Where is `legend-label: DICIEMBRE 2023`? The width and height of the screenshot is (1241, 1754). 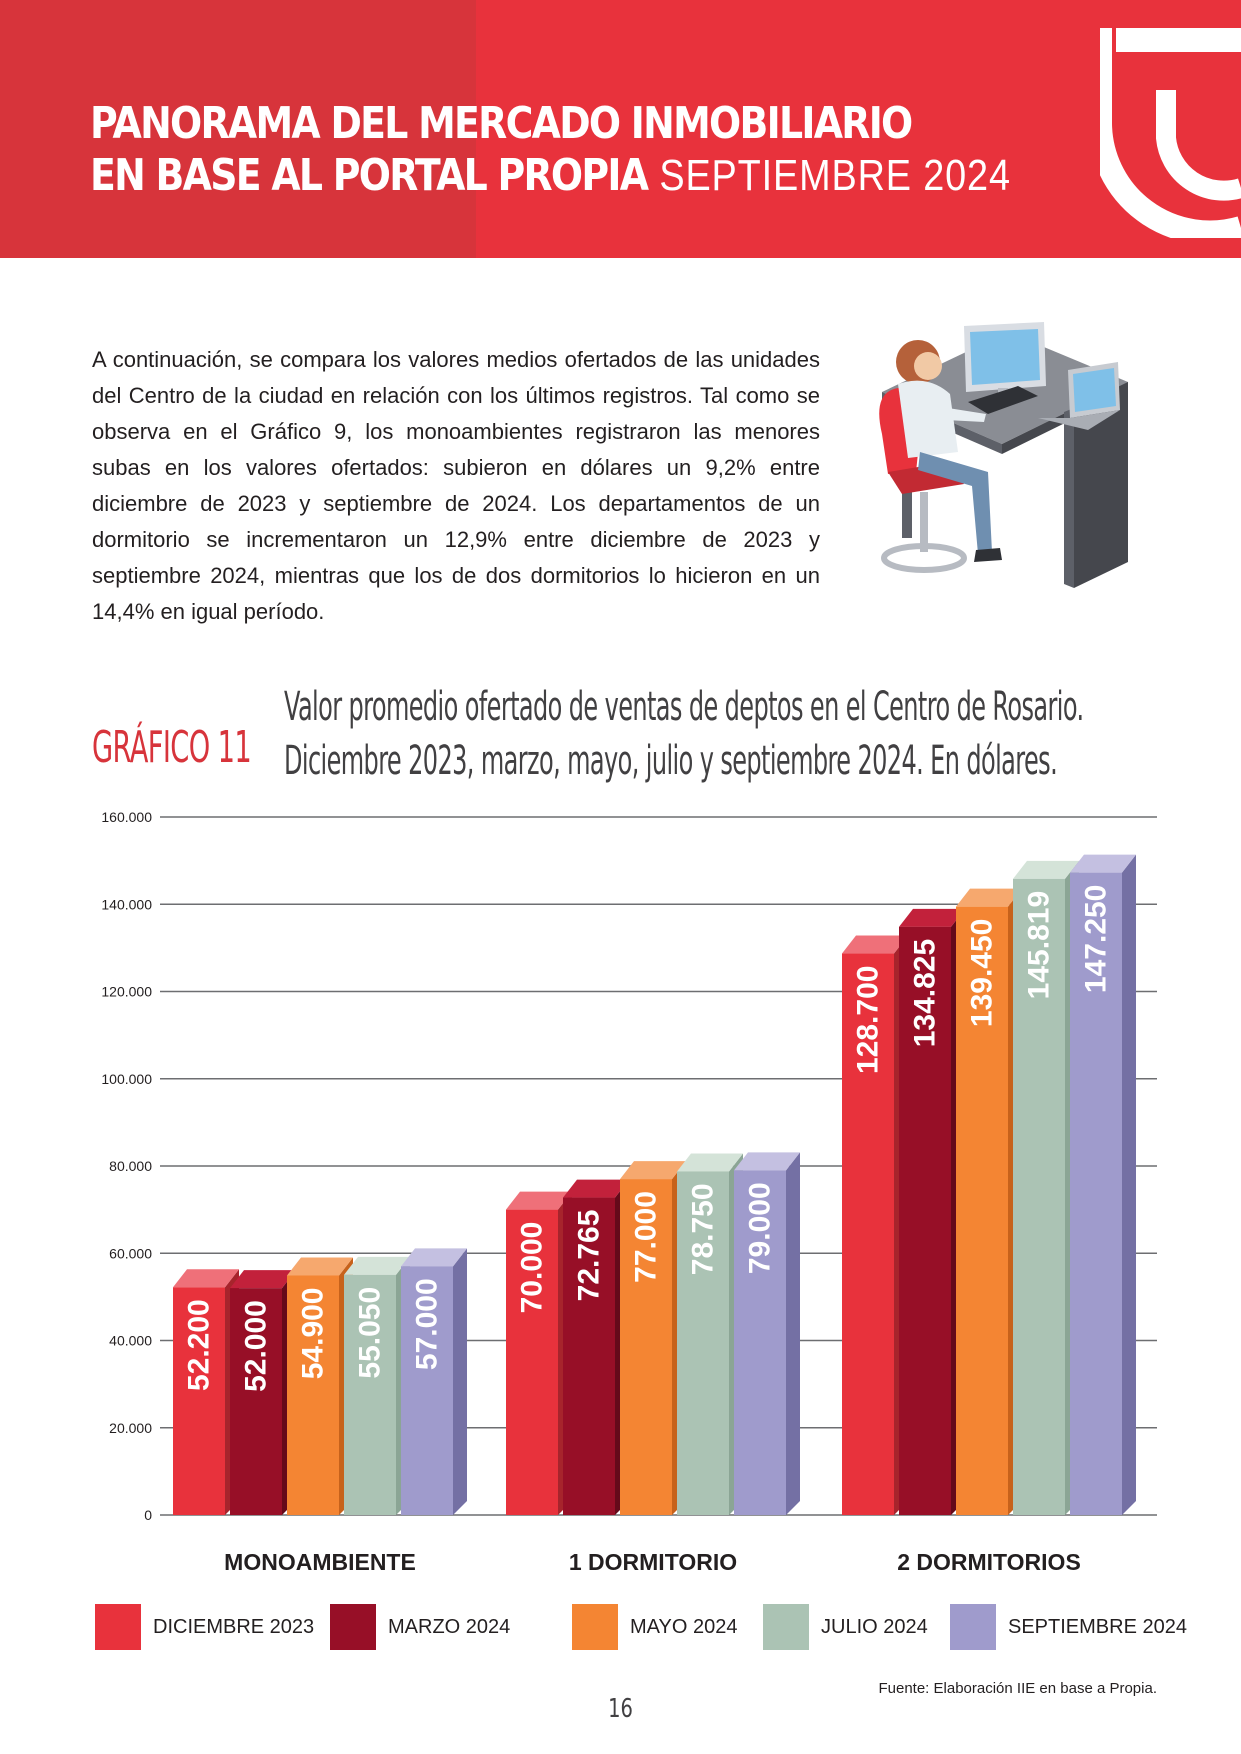 legend-label: DICIEMBRE 2023 is located at coordinates (234, 1626).